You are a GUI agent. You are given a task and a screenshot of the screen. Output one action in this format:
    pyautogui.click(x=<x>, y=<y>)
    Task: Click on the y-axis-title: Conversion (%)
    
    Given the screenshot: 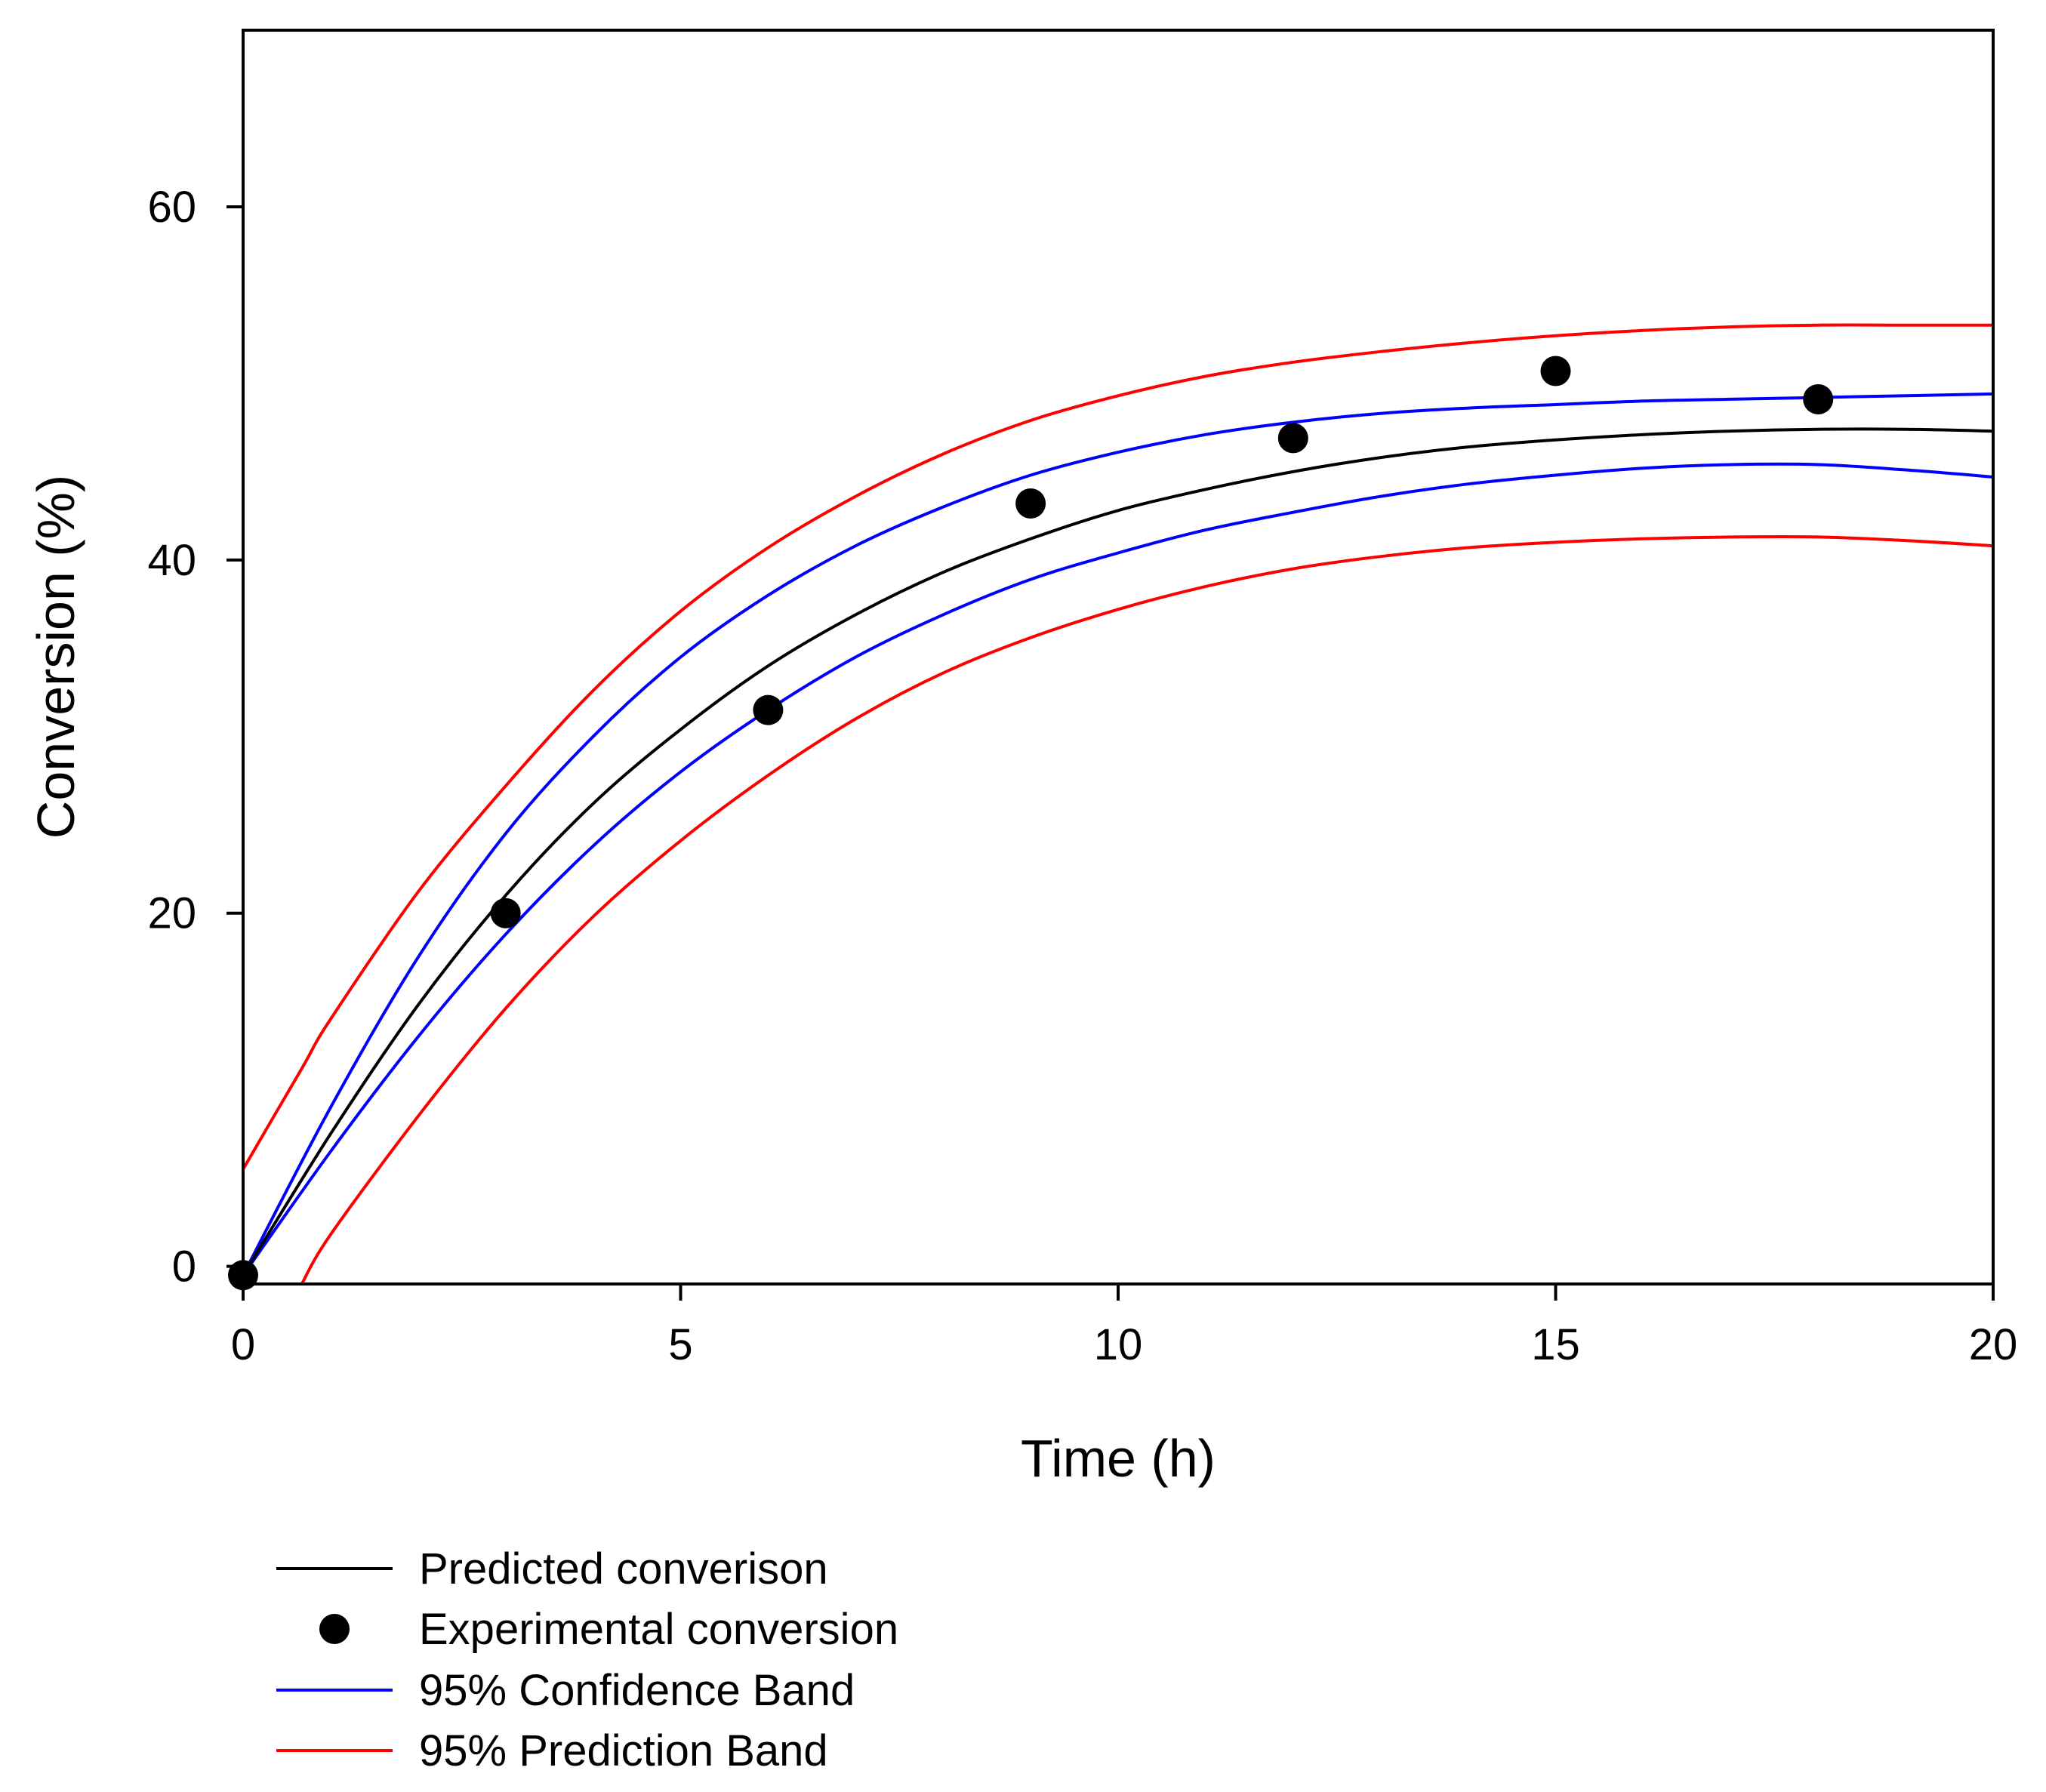 What is the action you would take?
    pyautogui.click(x=55, y=657)
    